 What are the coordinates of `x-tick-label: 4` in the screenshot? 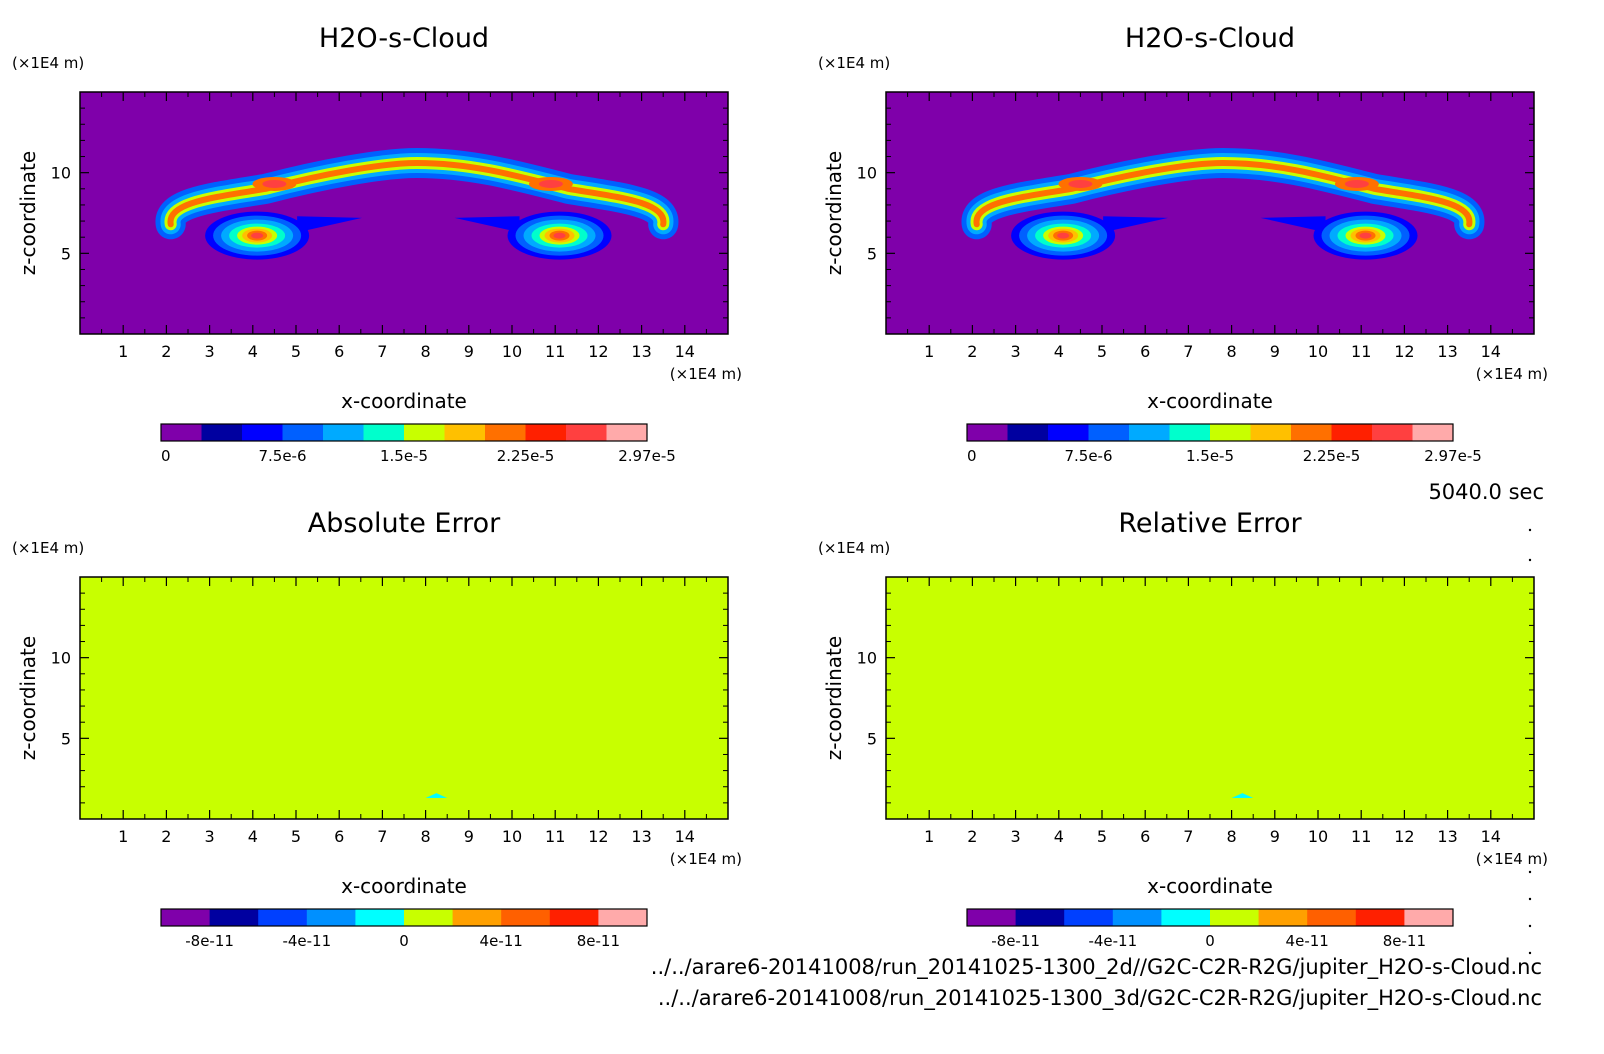 It's located at (253, 836).